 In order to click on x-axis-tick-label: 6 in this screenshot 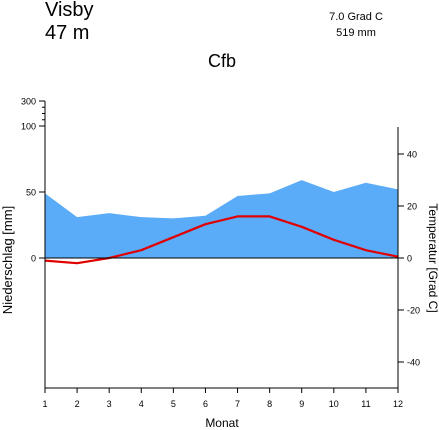, I will do `click(205, 404)`.